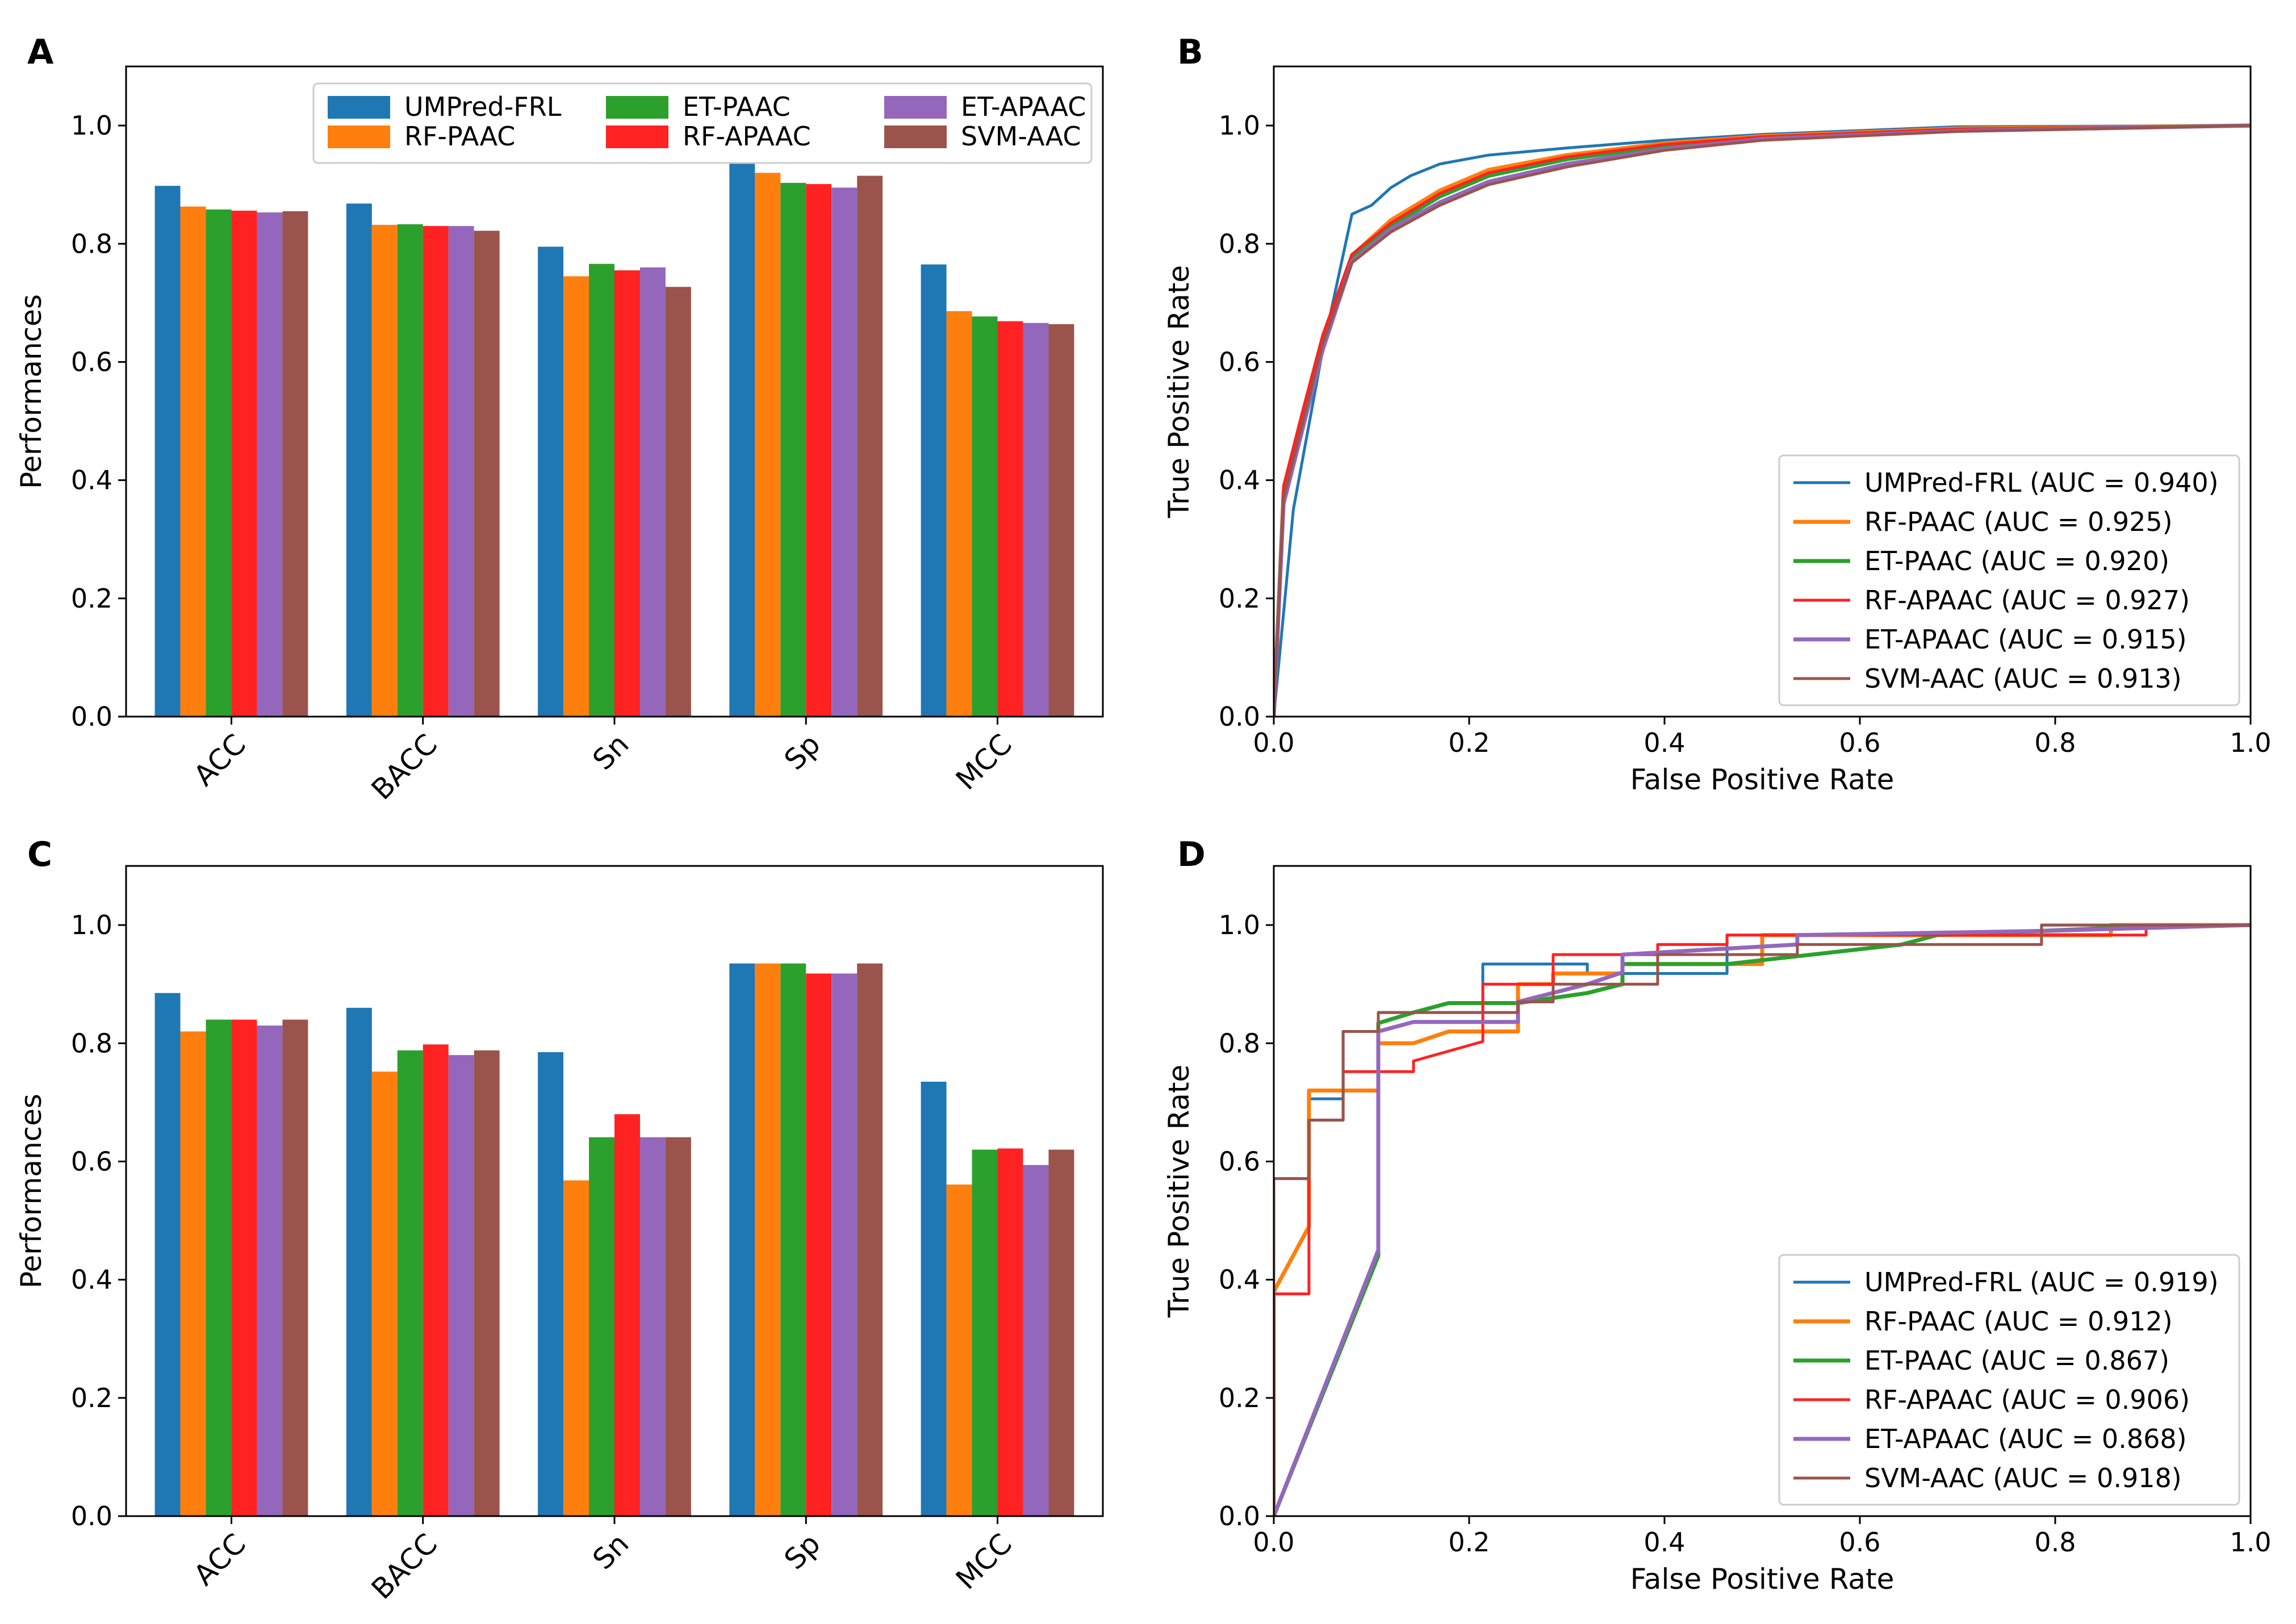  I want to click on legend-label: UMPred-FRL, so click(483, 106).